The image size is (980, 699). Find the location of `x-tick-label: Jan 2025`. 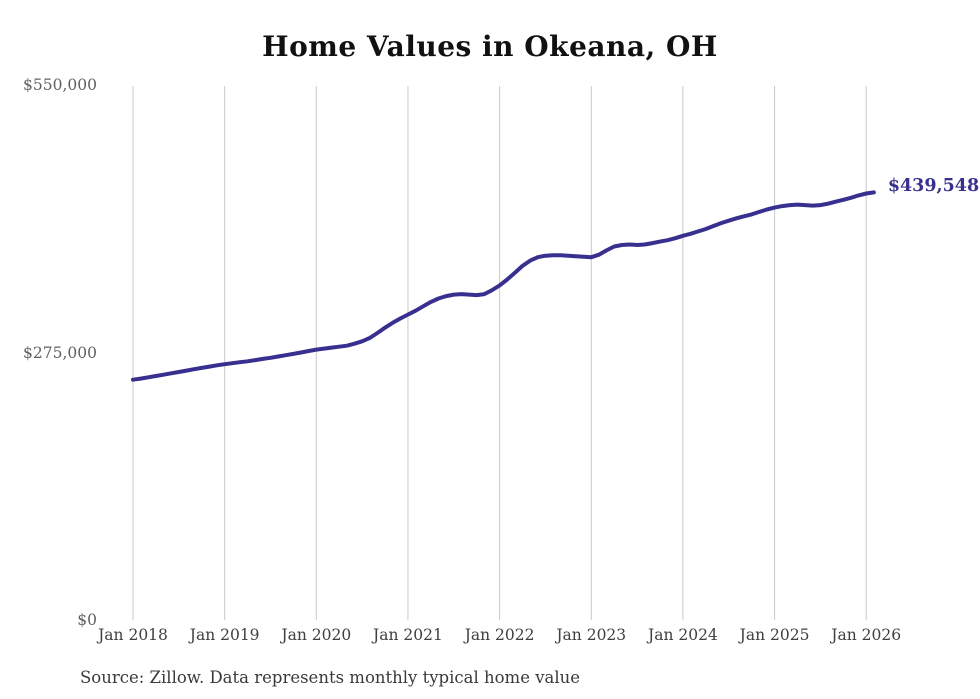

x-tick-label: Jan 2025 is located at coordinates (774, 635).